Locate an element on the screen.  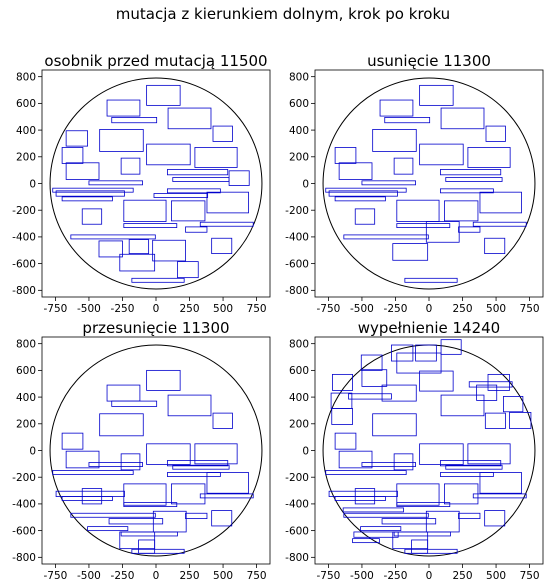
panel-title: usunięcie 11300 is located at coordinates (429, 61).